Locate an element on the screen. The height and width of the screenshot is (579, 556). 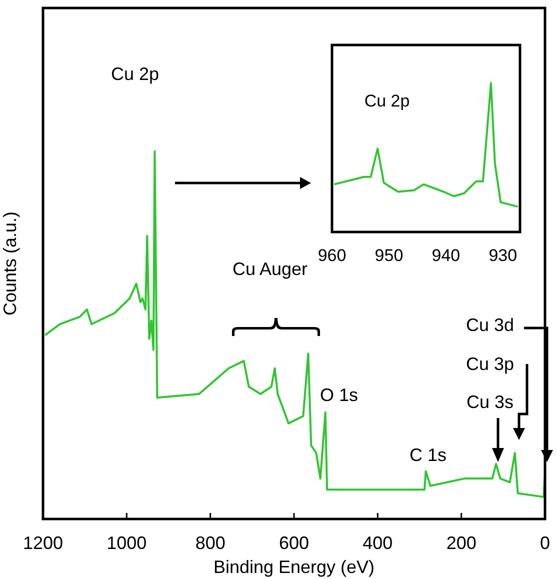
y-axis-title: Counts (a.u.) is located at coordinates (10, 263).